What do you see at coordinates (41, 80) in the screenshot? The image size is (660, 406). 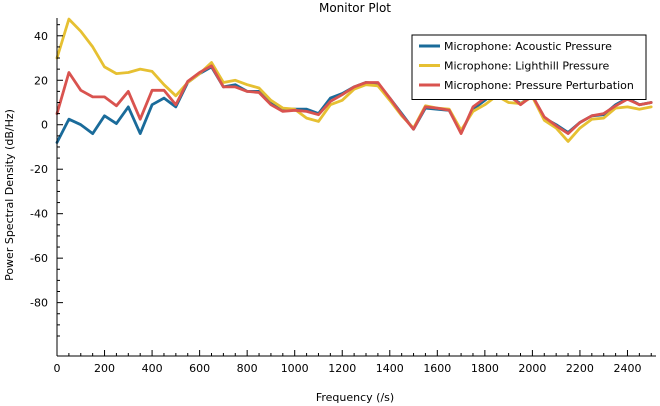 I see `y-tick-label: 20` at bounding box center [41, 80].